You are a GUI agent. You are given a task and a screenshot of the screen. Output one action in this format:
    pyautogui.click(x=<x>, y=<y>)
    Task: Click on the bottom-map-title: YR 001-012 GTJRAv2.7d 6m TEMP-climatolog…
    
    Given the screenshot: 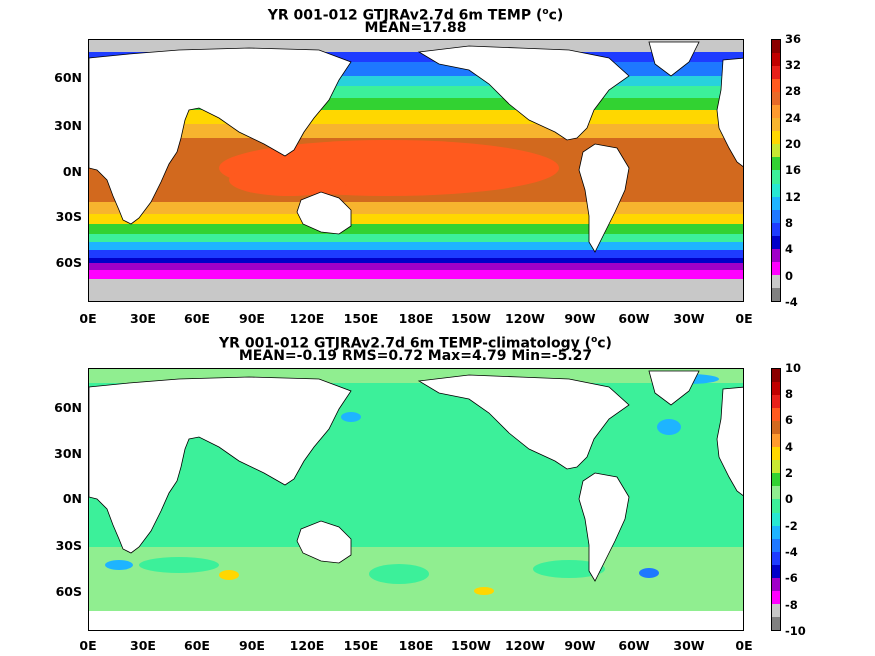 What is the action you would take?
    pyautogui.click(x=415, y=342)
    